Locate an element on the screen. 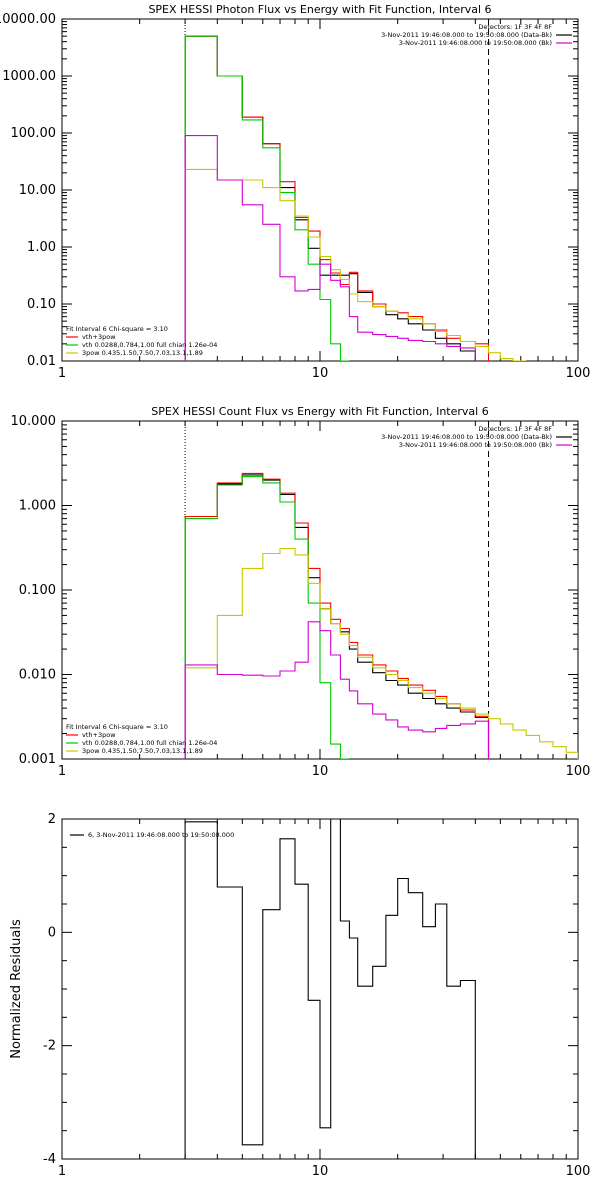 This screenshot has height=1200, width=600. y-tick-label: 0.001 is located at coordinates (37, 759).